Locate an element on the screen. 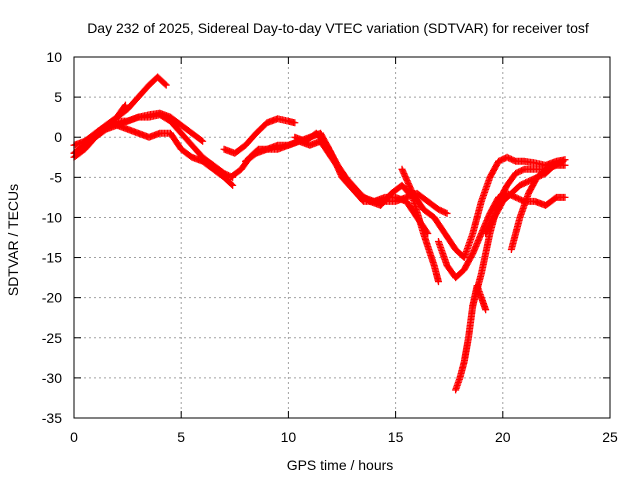  y-tick-label: -25 is located at coordinates (52, 338).